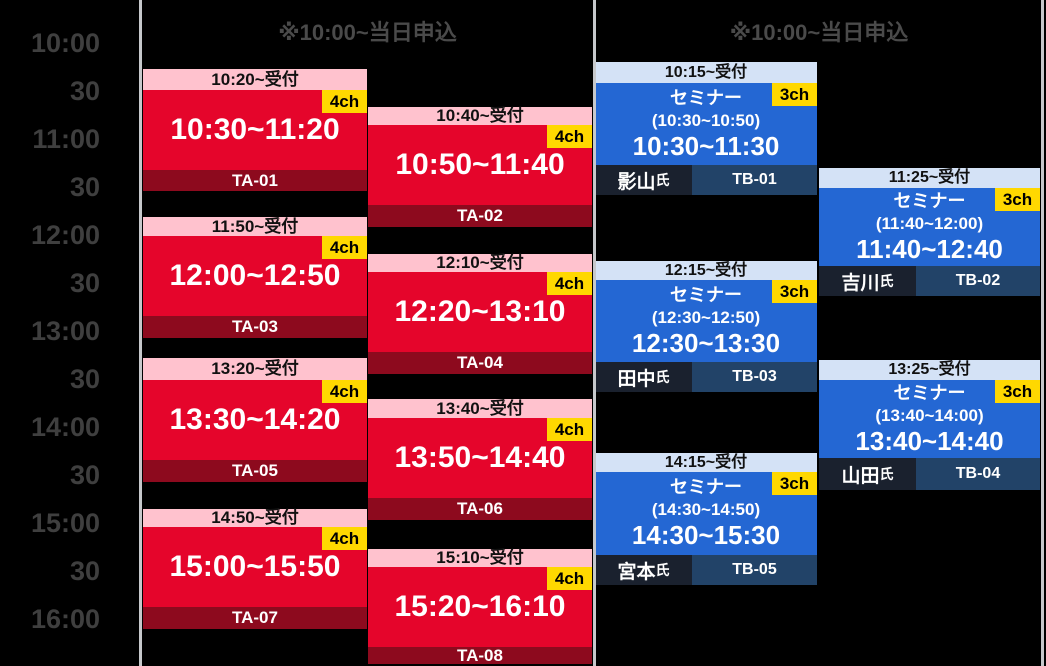  I want to click on session-footer: TA-04, so click(480, 363).